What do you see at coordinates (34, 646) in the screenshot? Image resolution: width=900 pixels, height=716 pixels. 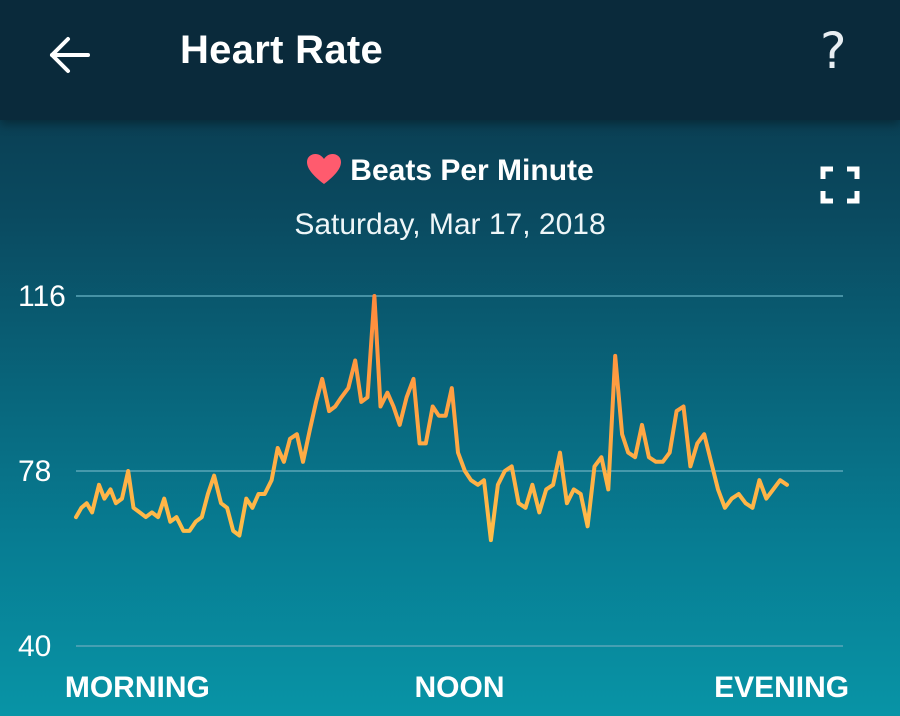 I see `y-tick-label: 40` at bounding box center [34, 646].